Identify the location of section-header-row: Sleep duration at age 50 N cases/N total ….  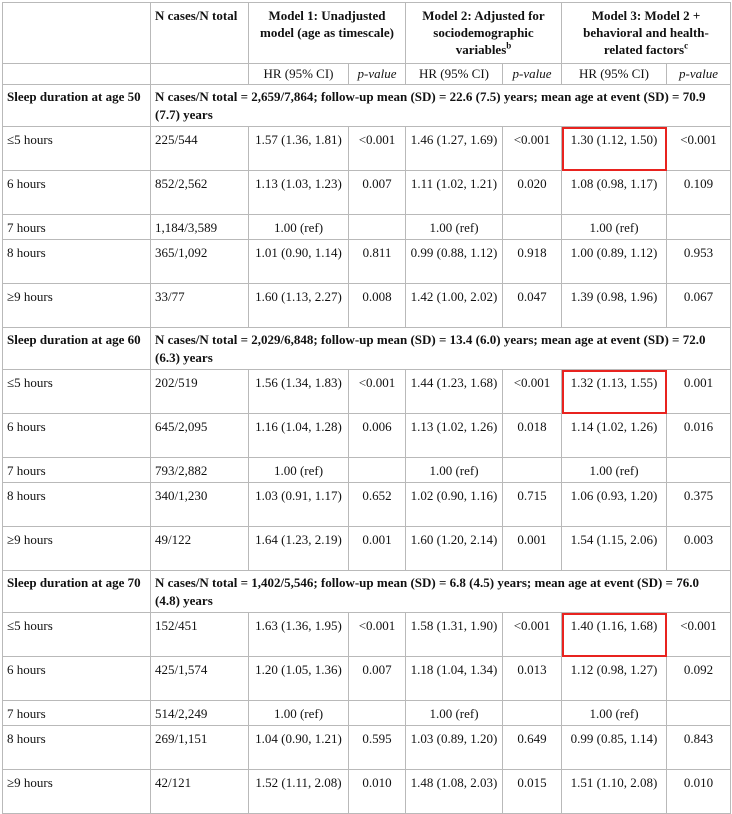
(366, 105).